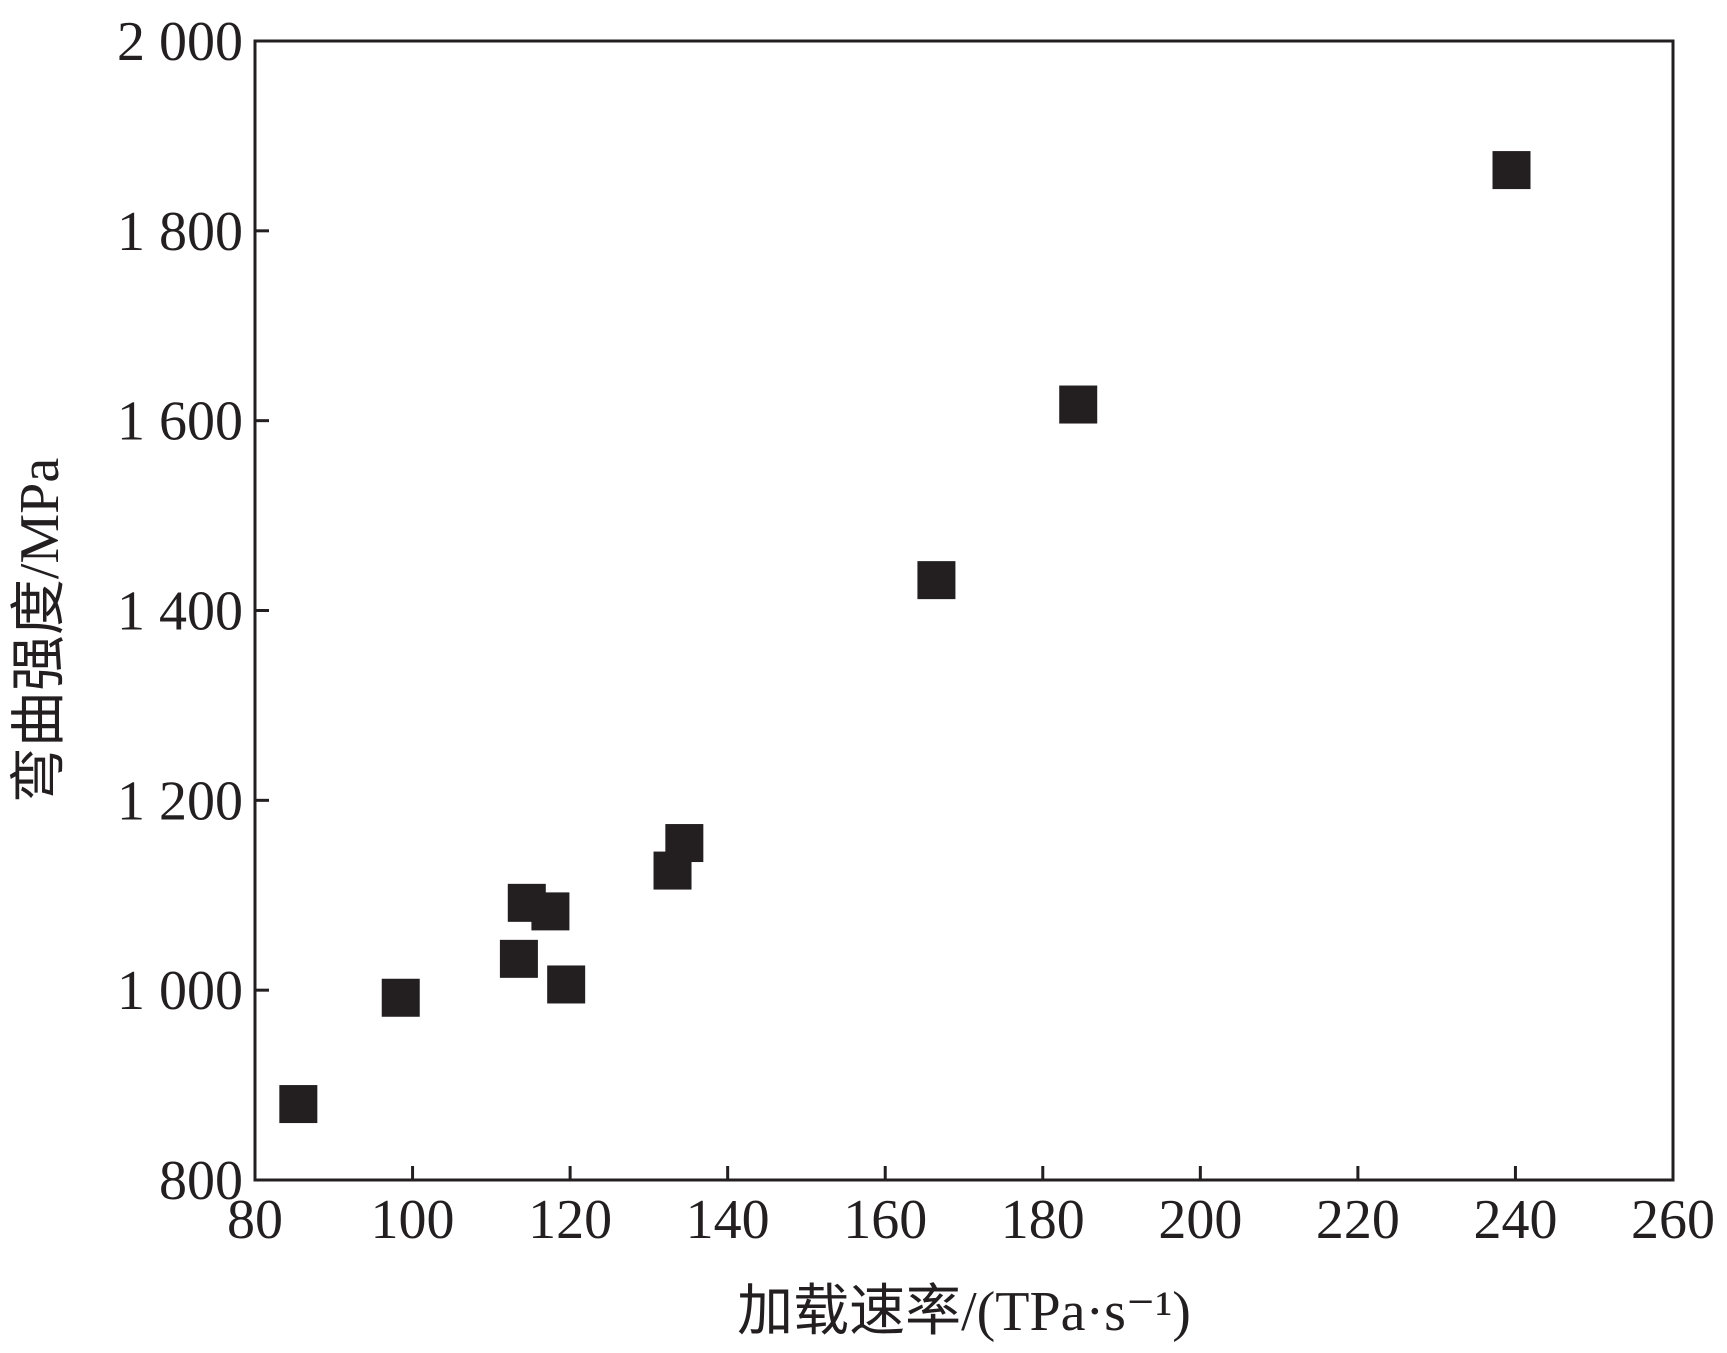 This screenshot has height=1353, width=1727. Describe the element at coordinates (180, 801) in the screenshot. I see `y-tick-label: 1 200` at that location.